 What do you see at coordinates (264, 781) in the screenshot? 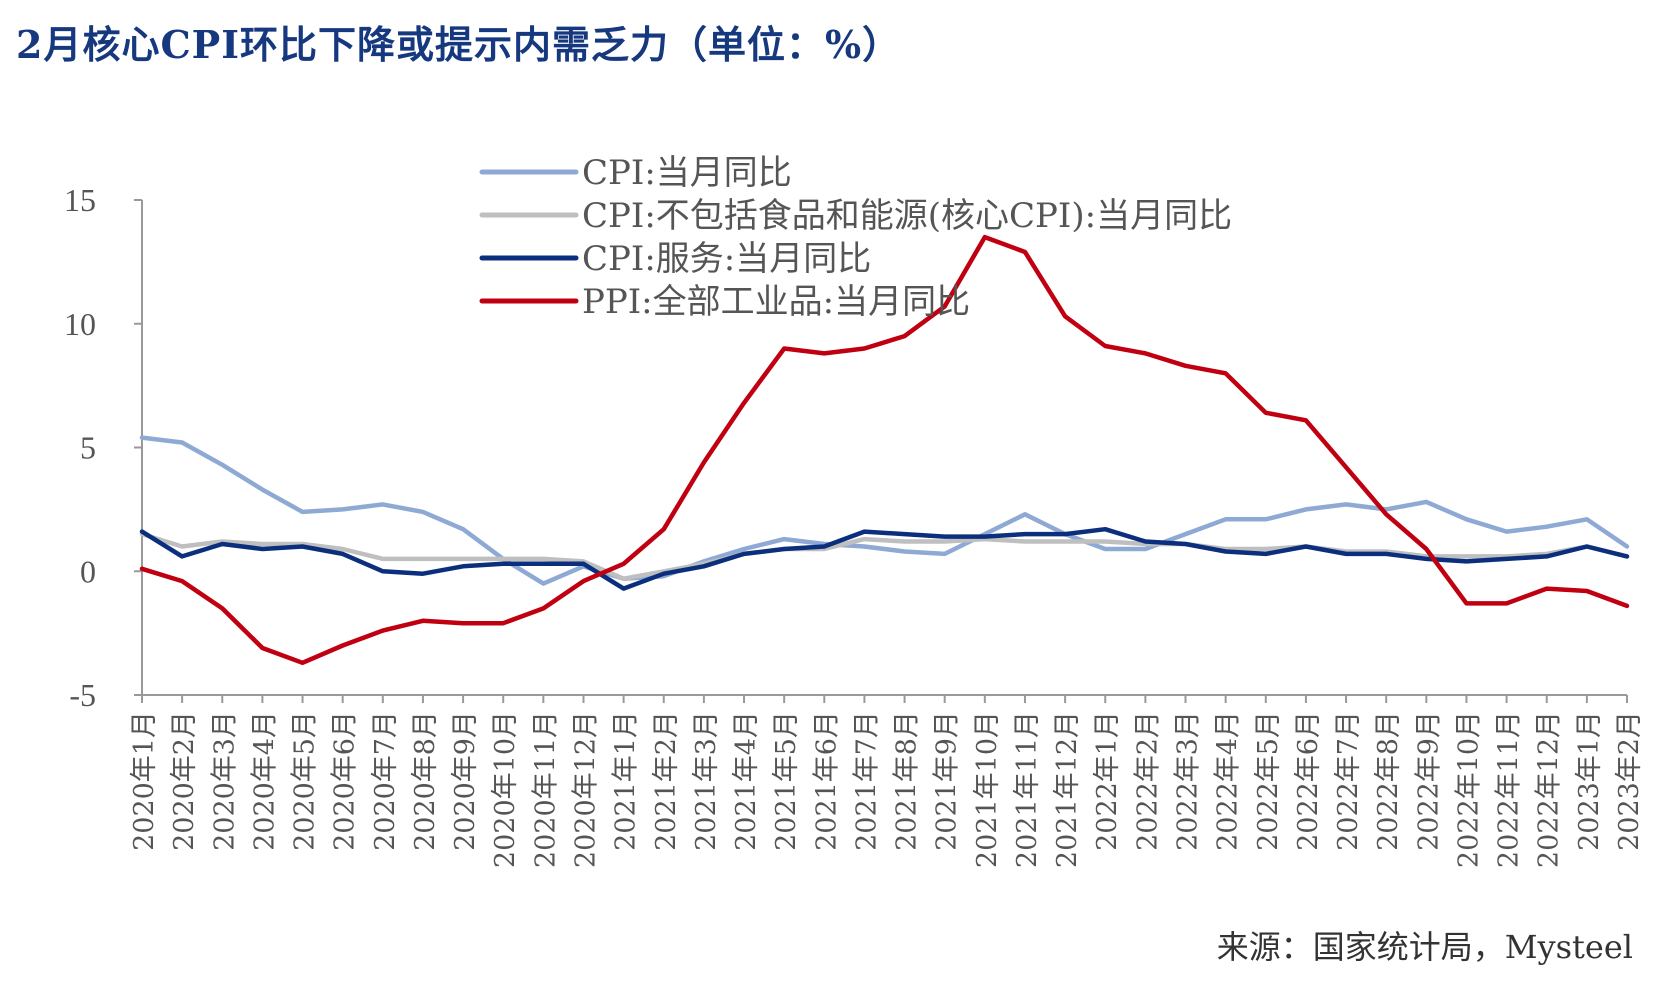
I see `x-tick-label: 2020年4月` at bounding box center [264, 781].